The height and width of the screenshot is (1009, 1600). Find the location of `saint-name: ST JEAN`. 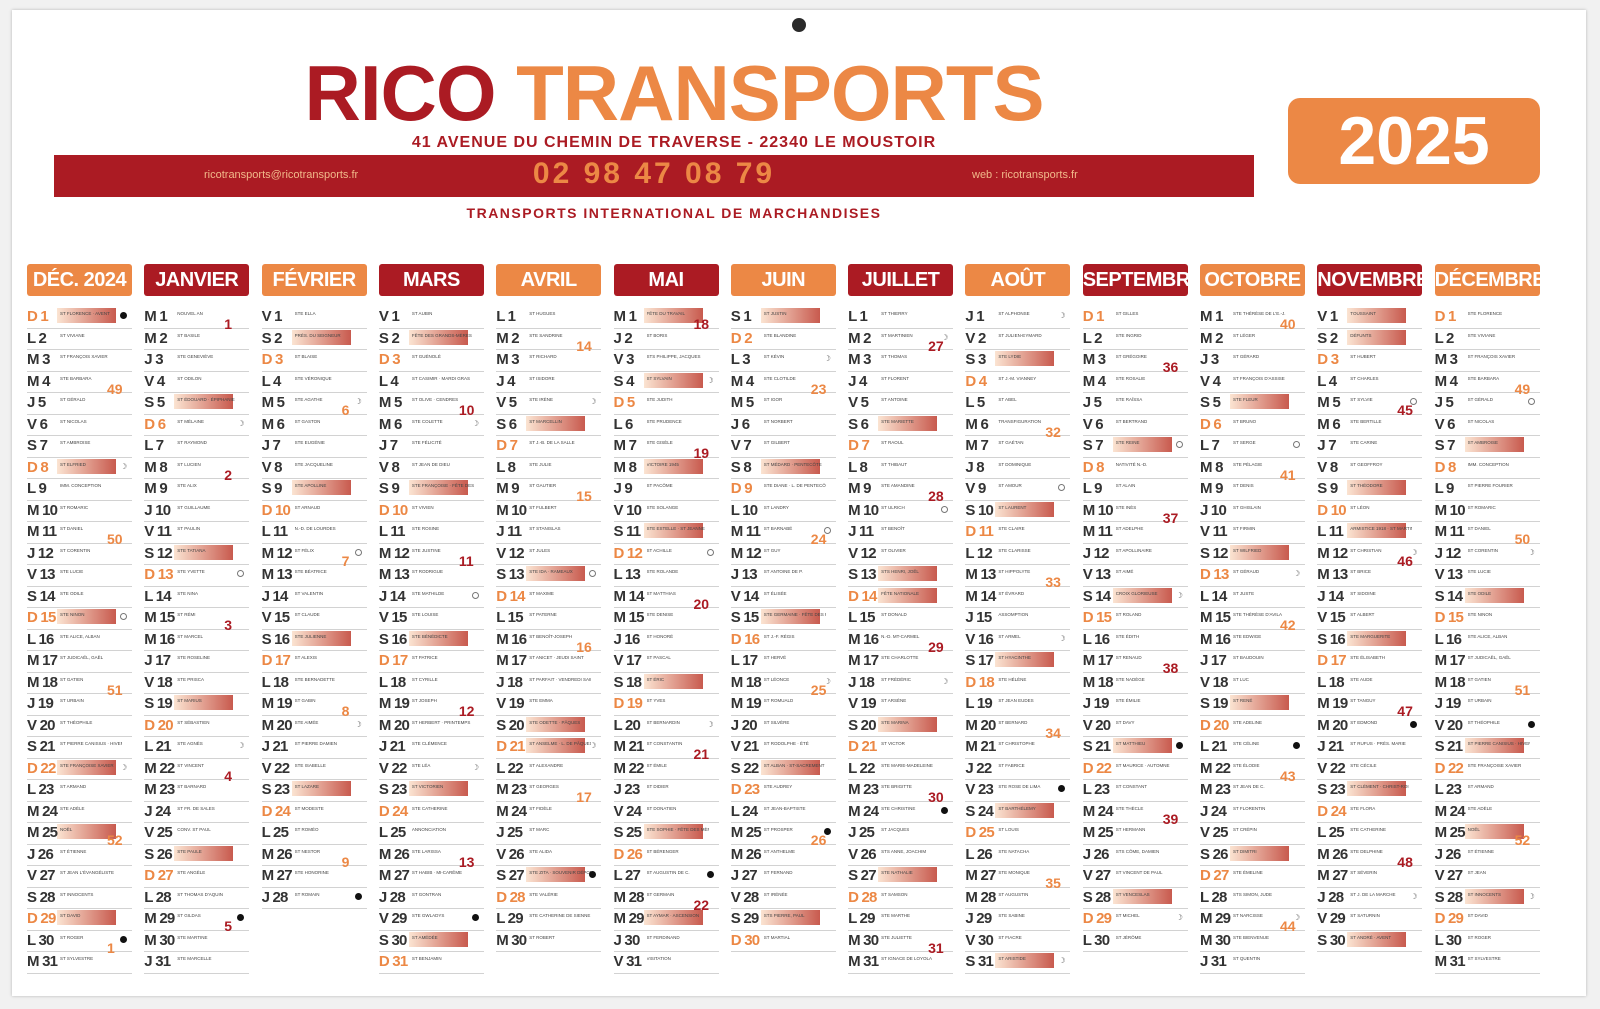

saint-name: ST JEAN is located at coordinates (1477, 872).